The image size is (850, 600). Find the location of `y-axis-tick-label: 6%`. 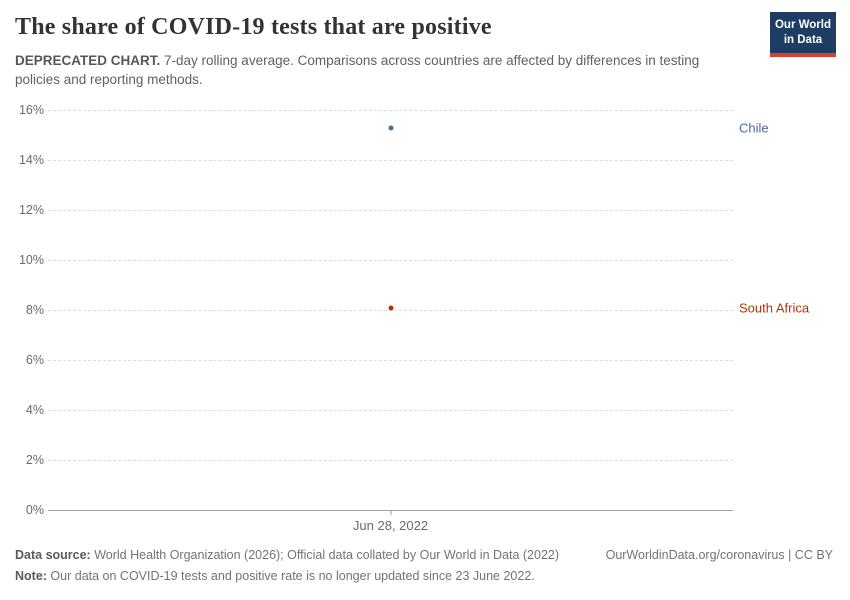

y-axis-tick-label: 6% is located at coordinates (34, 360).